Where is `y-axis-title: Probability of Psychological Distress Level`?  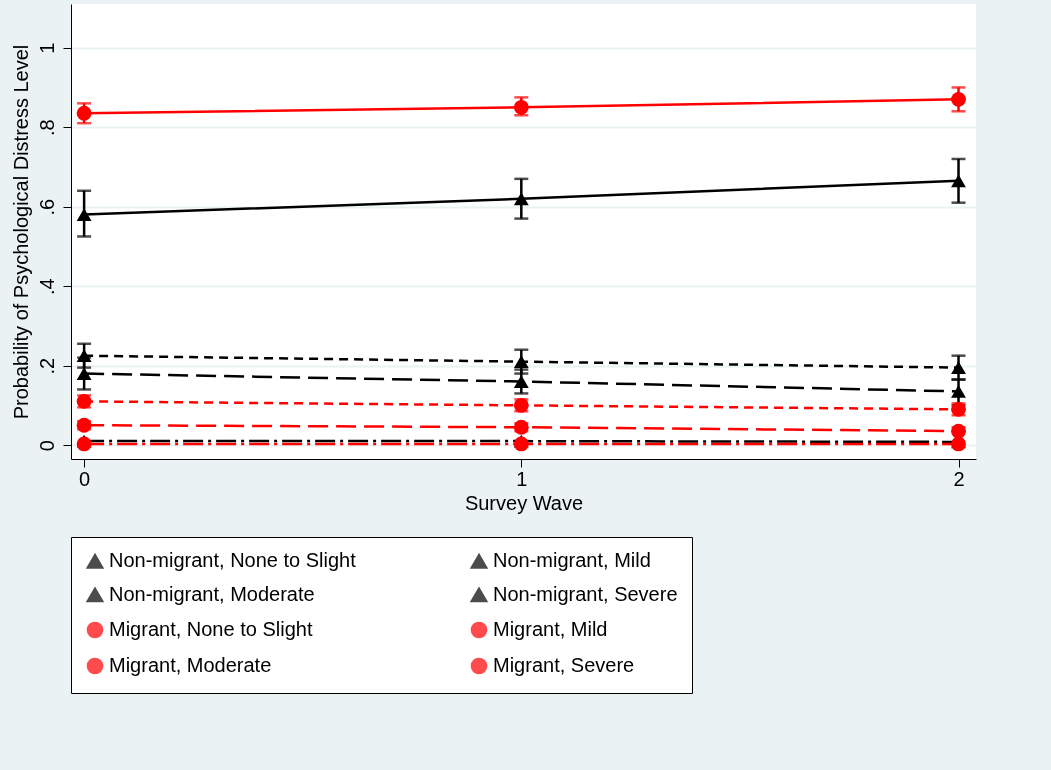 y-axis-title: Probability of Psychological Distress Level is located at coordinates (20, 232).